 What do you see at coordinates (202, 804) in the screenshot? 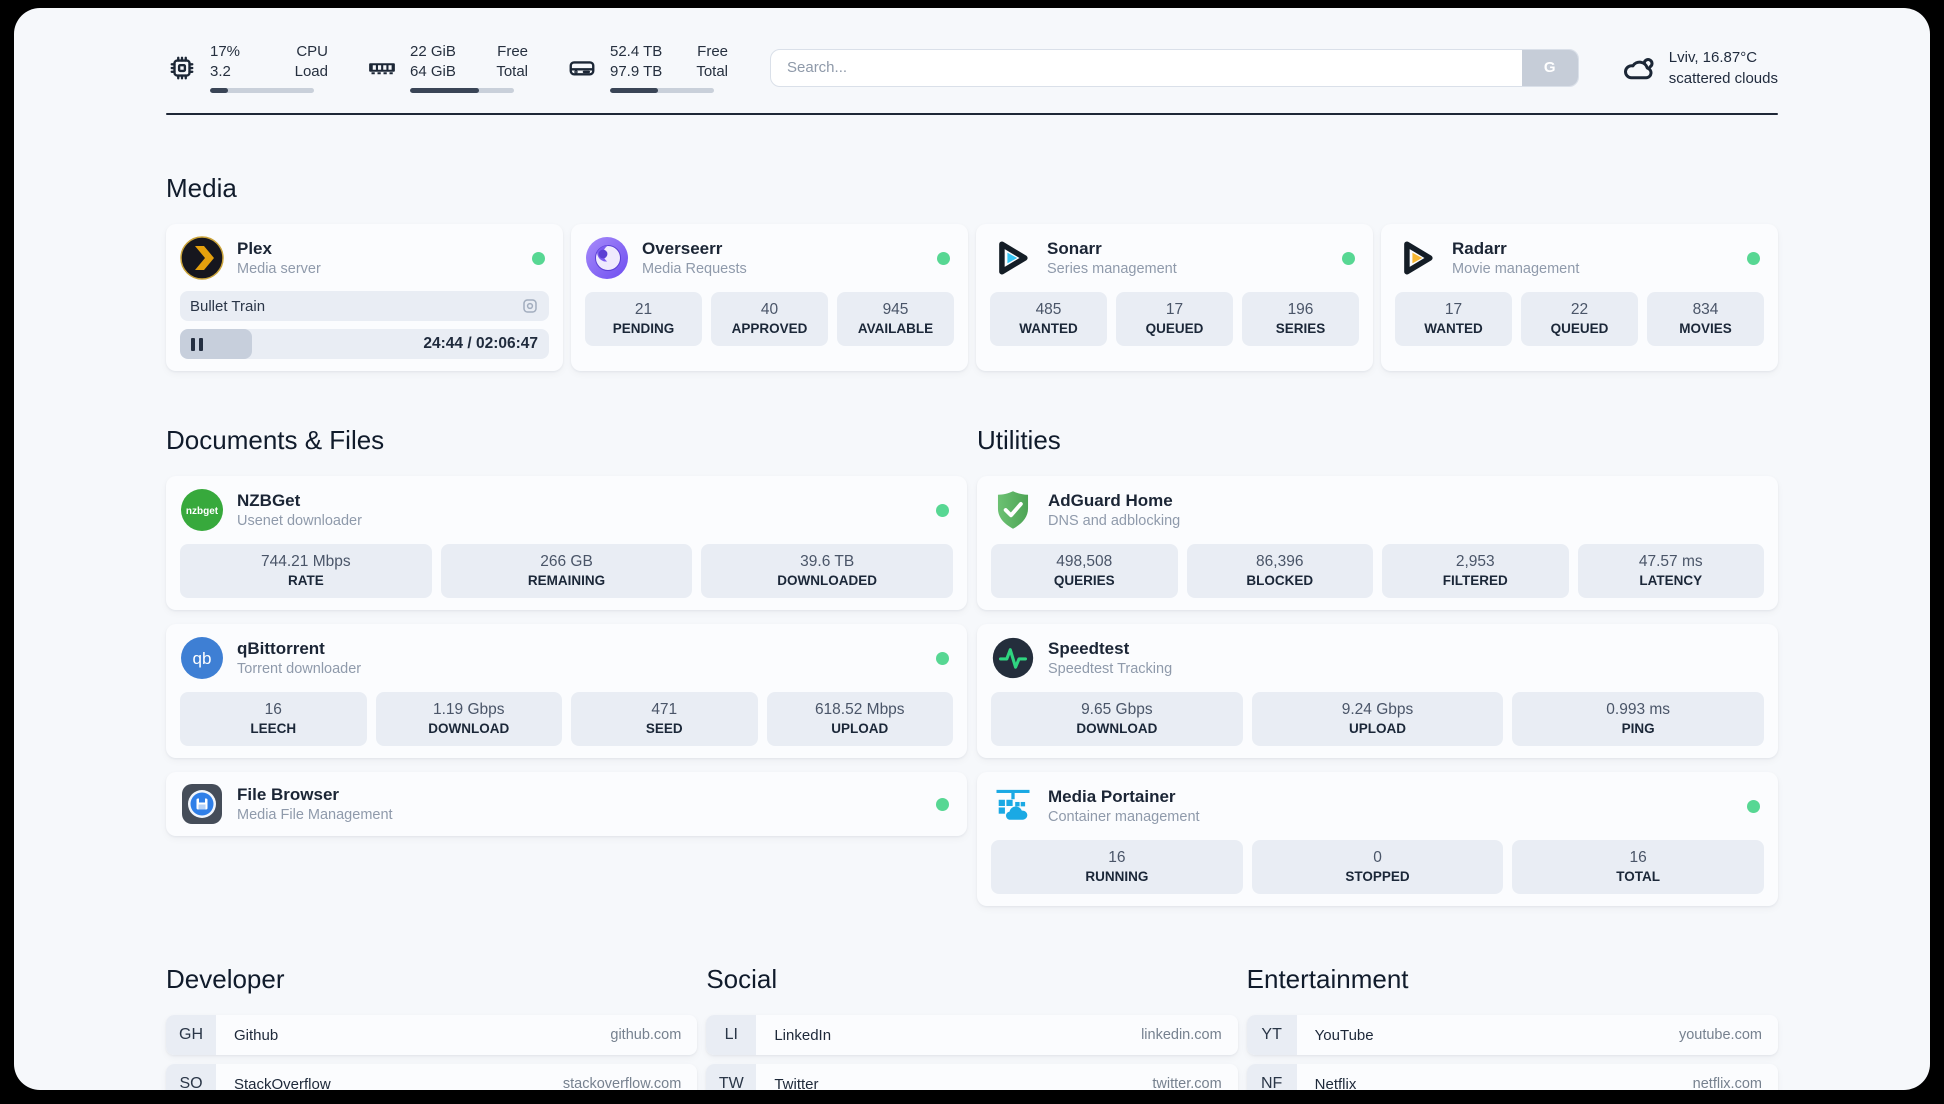
I see `filebrowser-icon` at bounding box center [202, 804].